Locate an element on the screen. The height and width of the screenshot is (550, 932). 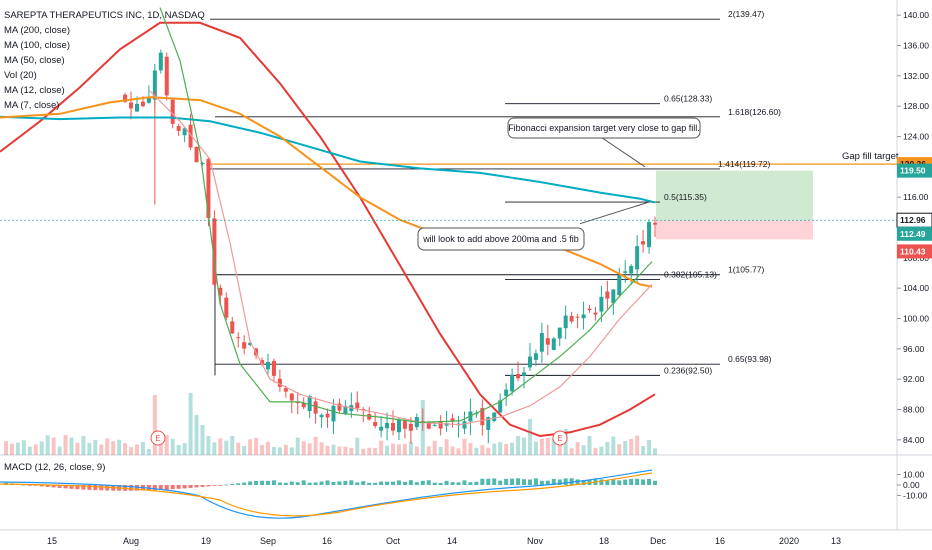
x-tick-label: 13 is located at coordinates (836, 541).